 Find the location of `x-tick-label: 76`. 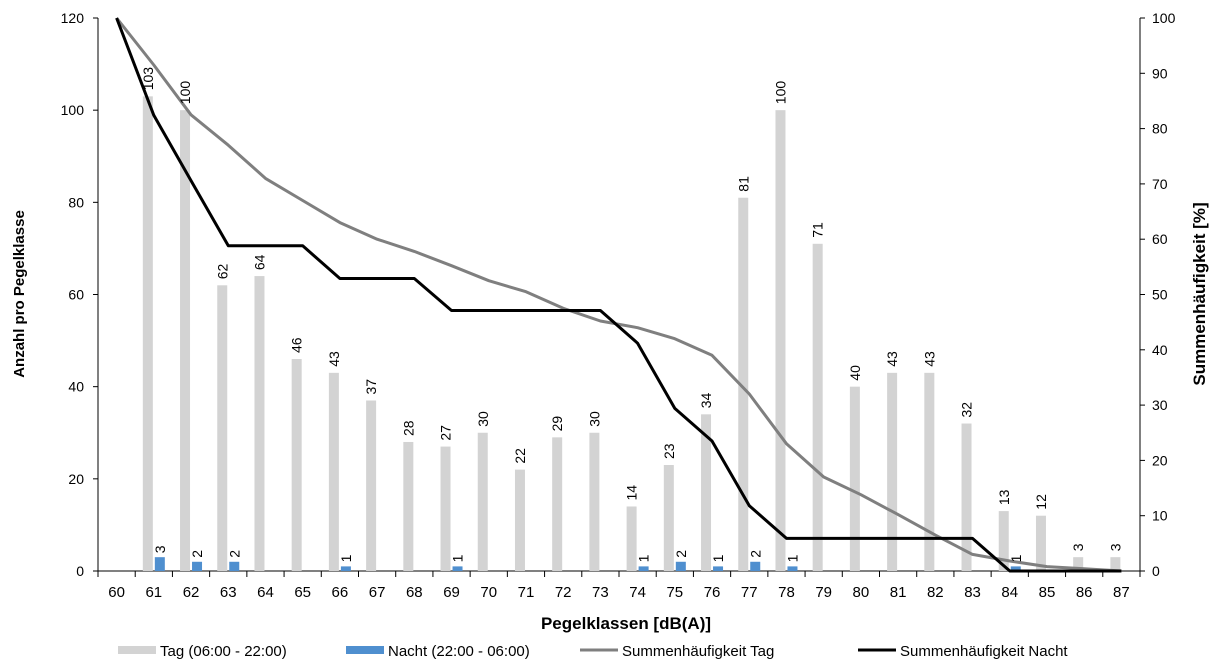

x-tick-label: 76 is located at coordinates (712, 592).